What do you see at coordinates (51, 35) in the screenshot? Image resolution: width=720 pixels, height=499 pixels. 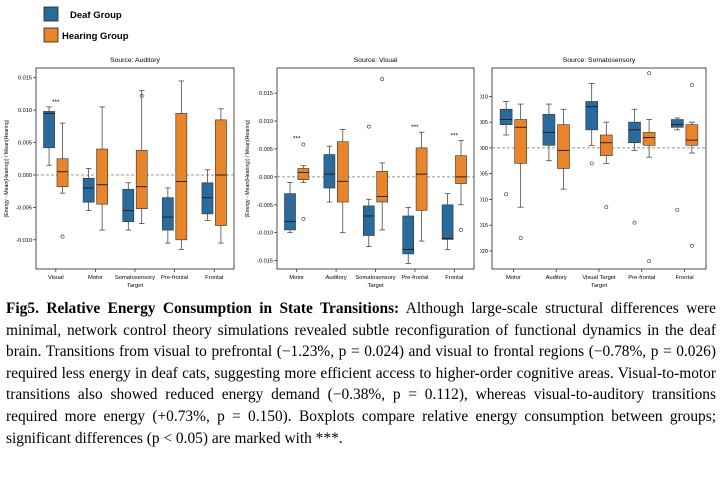 I see `legend-swatch-hearing` at bounding box center [51, 35].